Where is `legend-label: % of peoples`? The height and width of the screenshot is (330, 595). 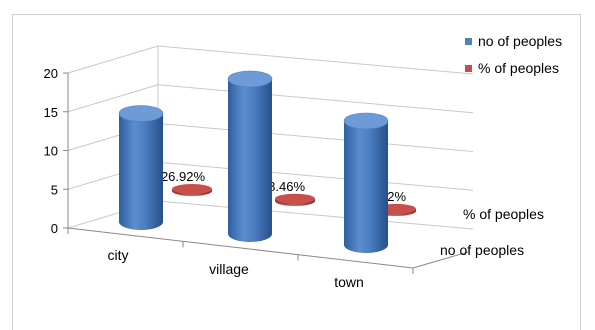 legend-label: % of peoples is located at coordinates (518, 68).